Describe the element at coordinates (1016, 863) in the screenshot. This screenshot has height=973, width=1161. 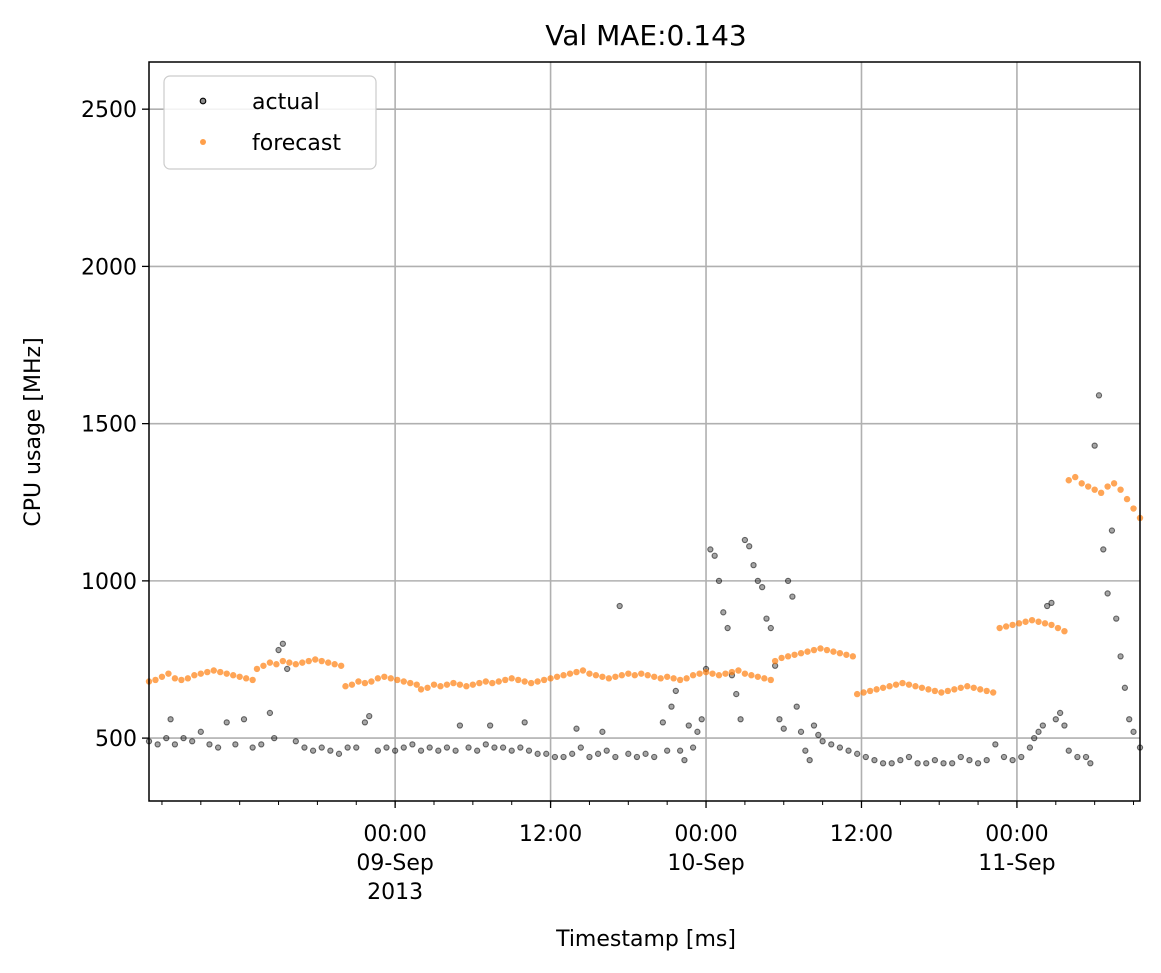
I see `x-tick-label: 11-Sep` at that location.